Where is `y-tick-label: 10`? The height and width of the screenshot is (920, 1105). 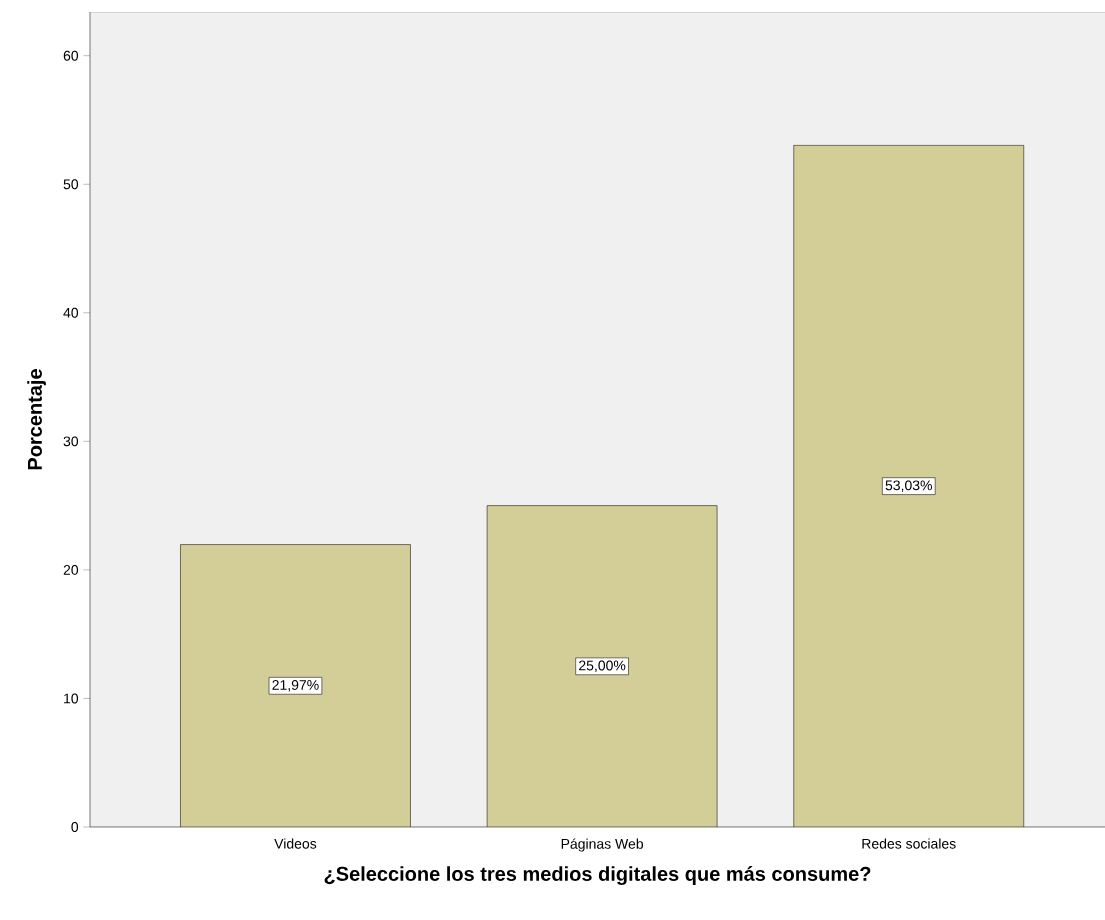
y-tick-label: 10 is located at coordinates (71, 698).